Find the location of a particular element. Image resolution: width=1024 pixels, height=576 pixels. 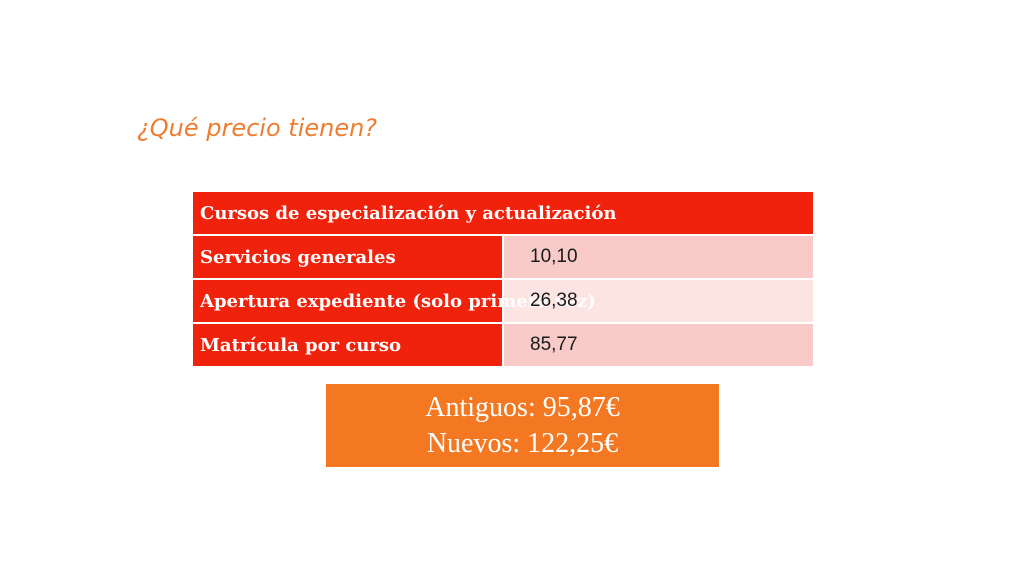

row-label-servicios-generales: Servicios generales is located at coordinates (347, 257).